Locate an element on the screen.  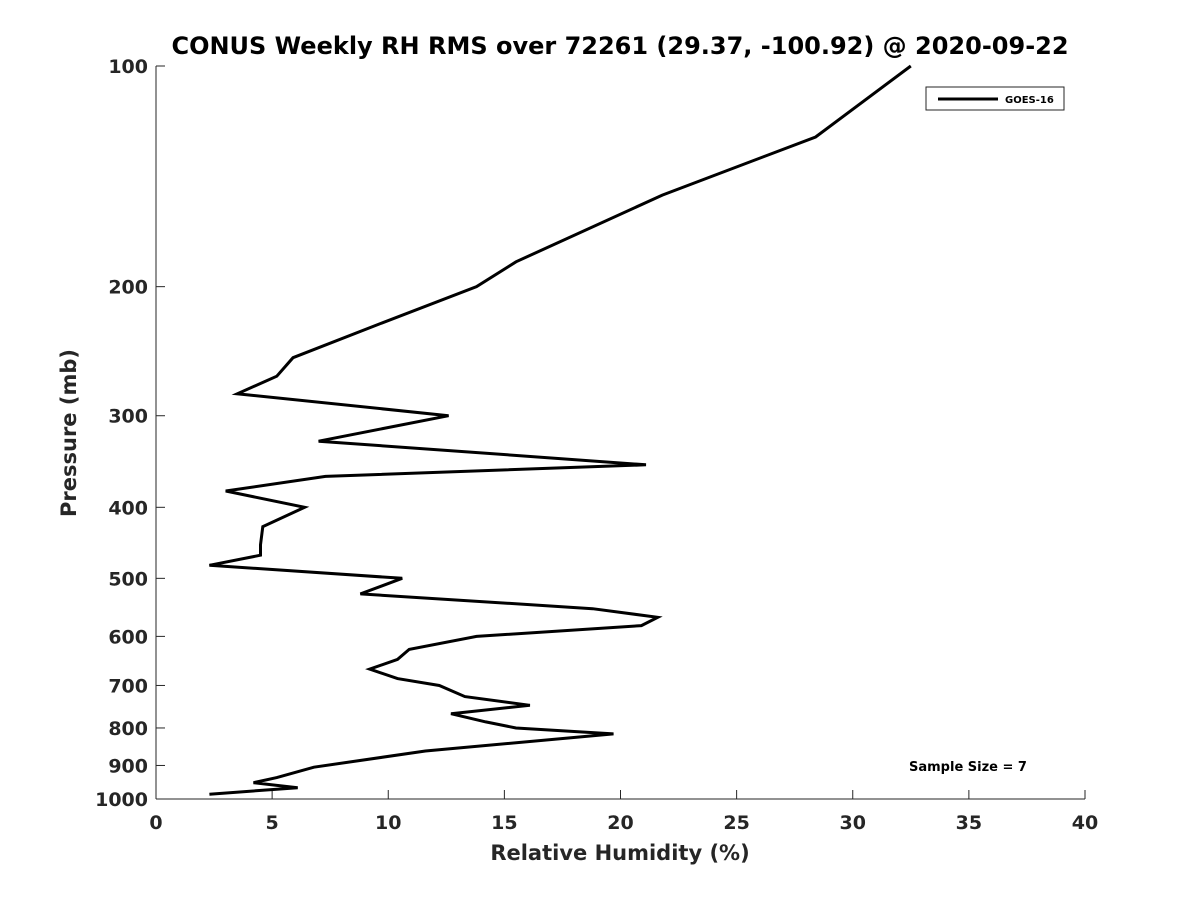
x-tick-label: 10 is located at coordinates (388, 823).